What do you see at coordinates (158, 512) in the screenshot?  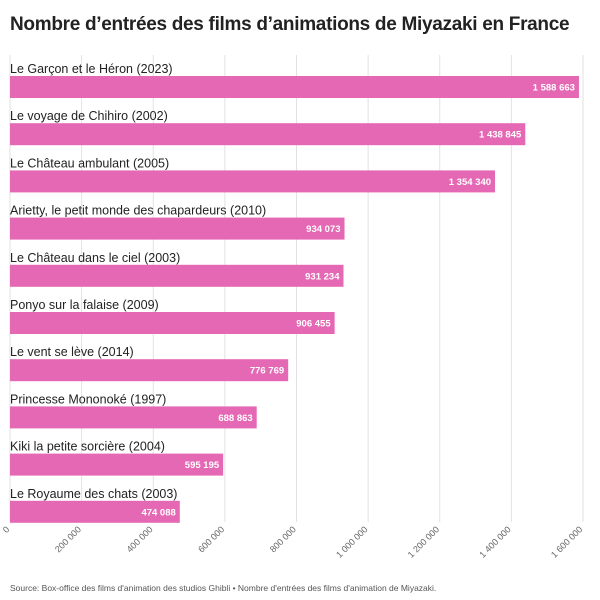 I see `value-label: 474 088` at bounding box center [158, 512].